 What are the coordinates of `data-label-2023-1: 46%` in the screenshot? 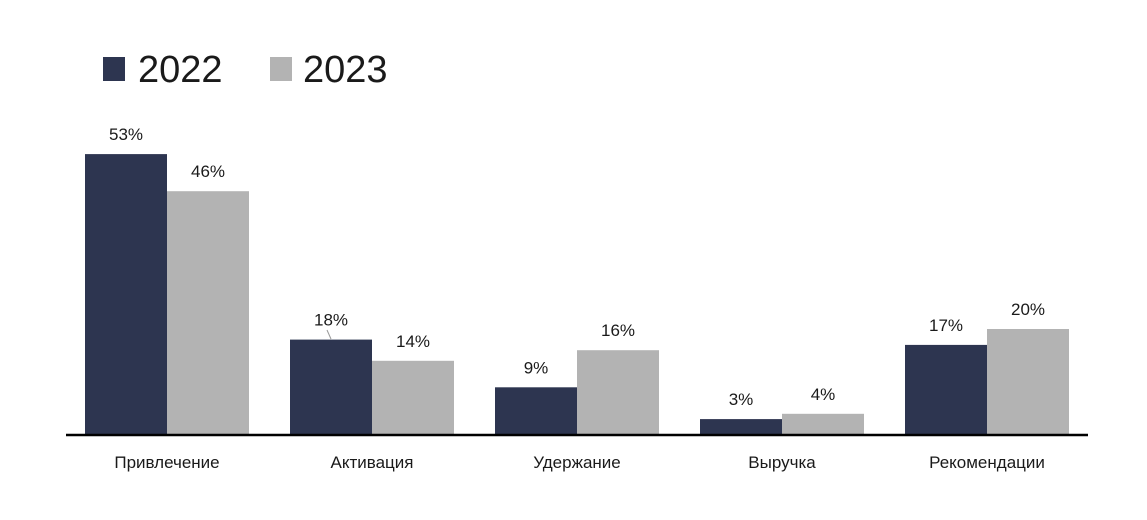 It's located at (208, 171).